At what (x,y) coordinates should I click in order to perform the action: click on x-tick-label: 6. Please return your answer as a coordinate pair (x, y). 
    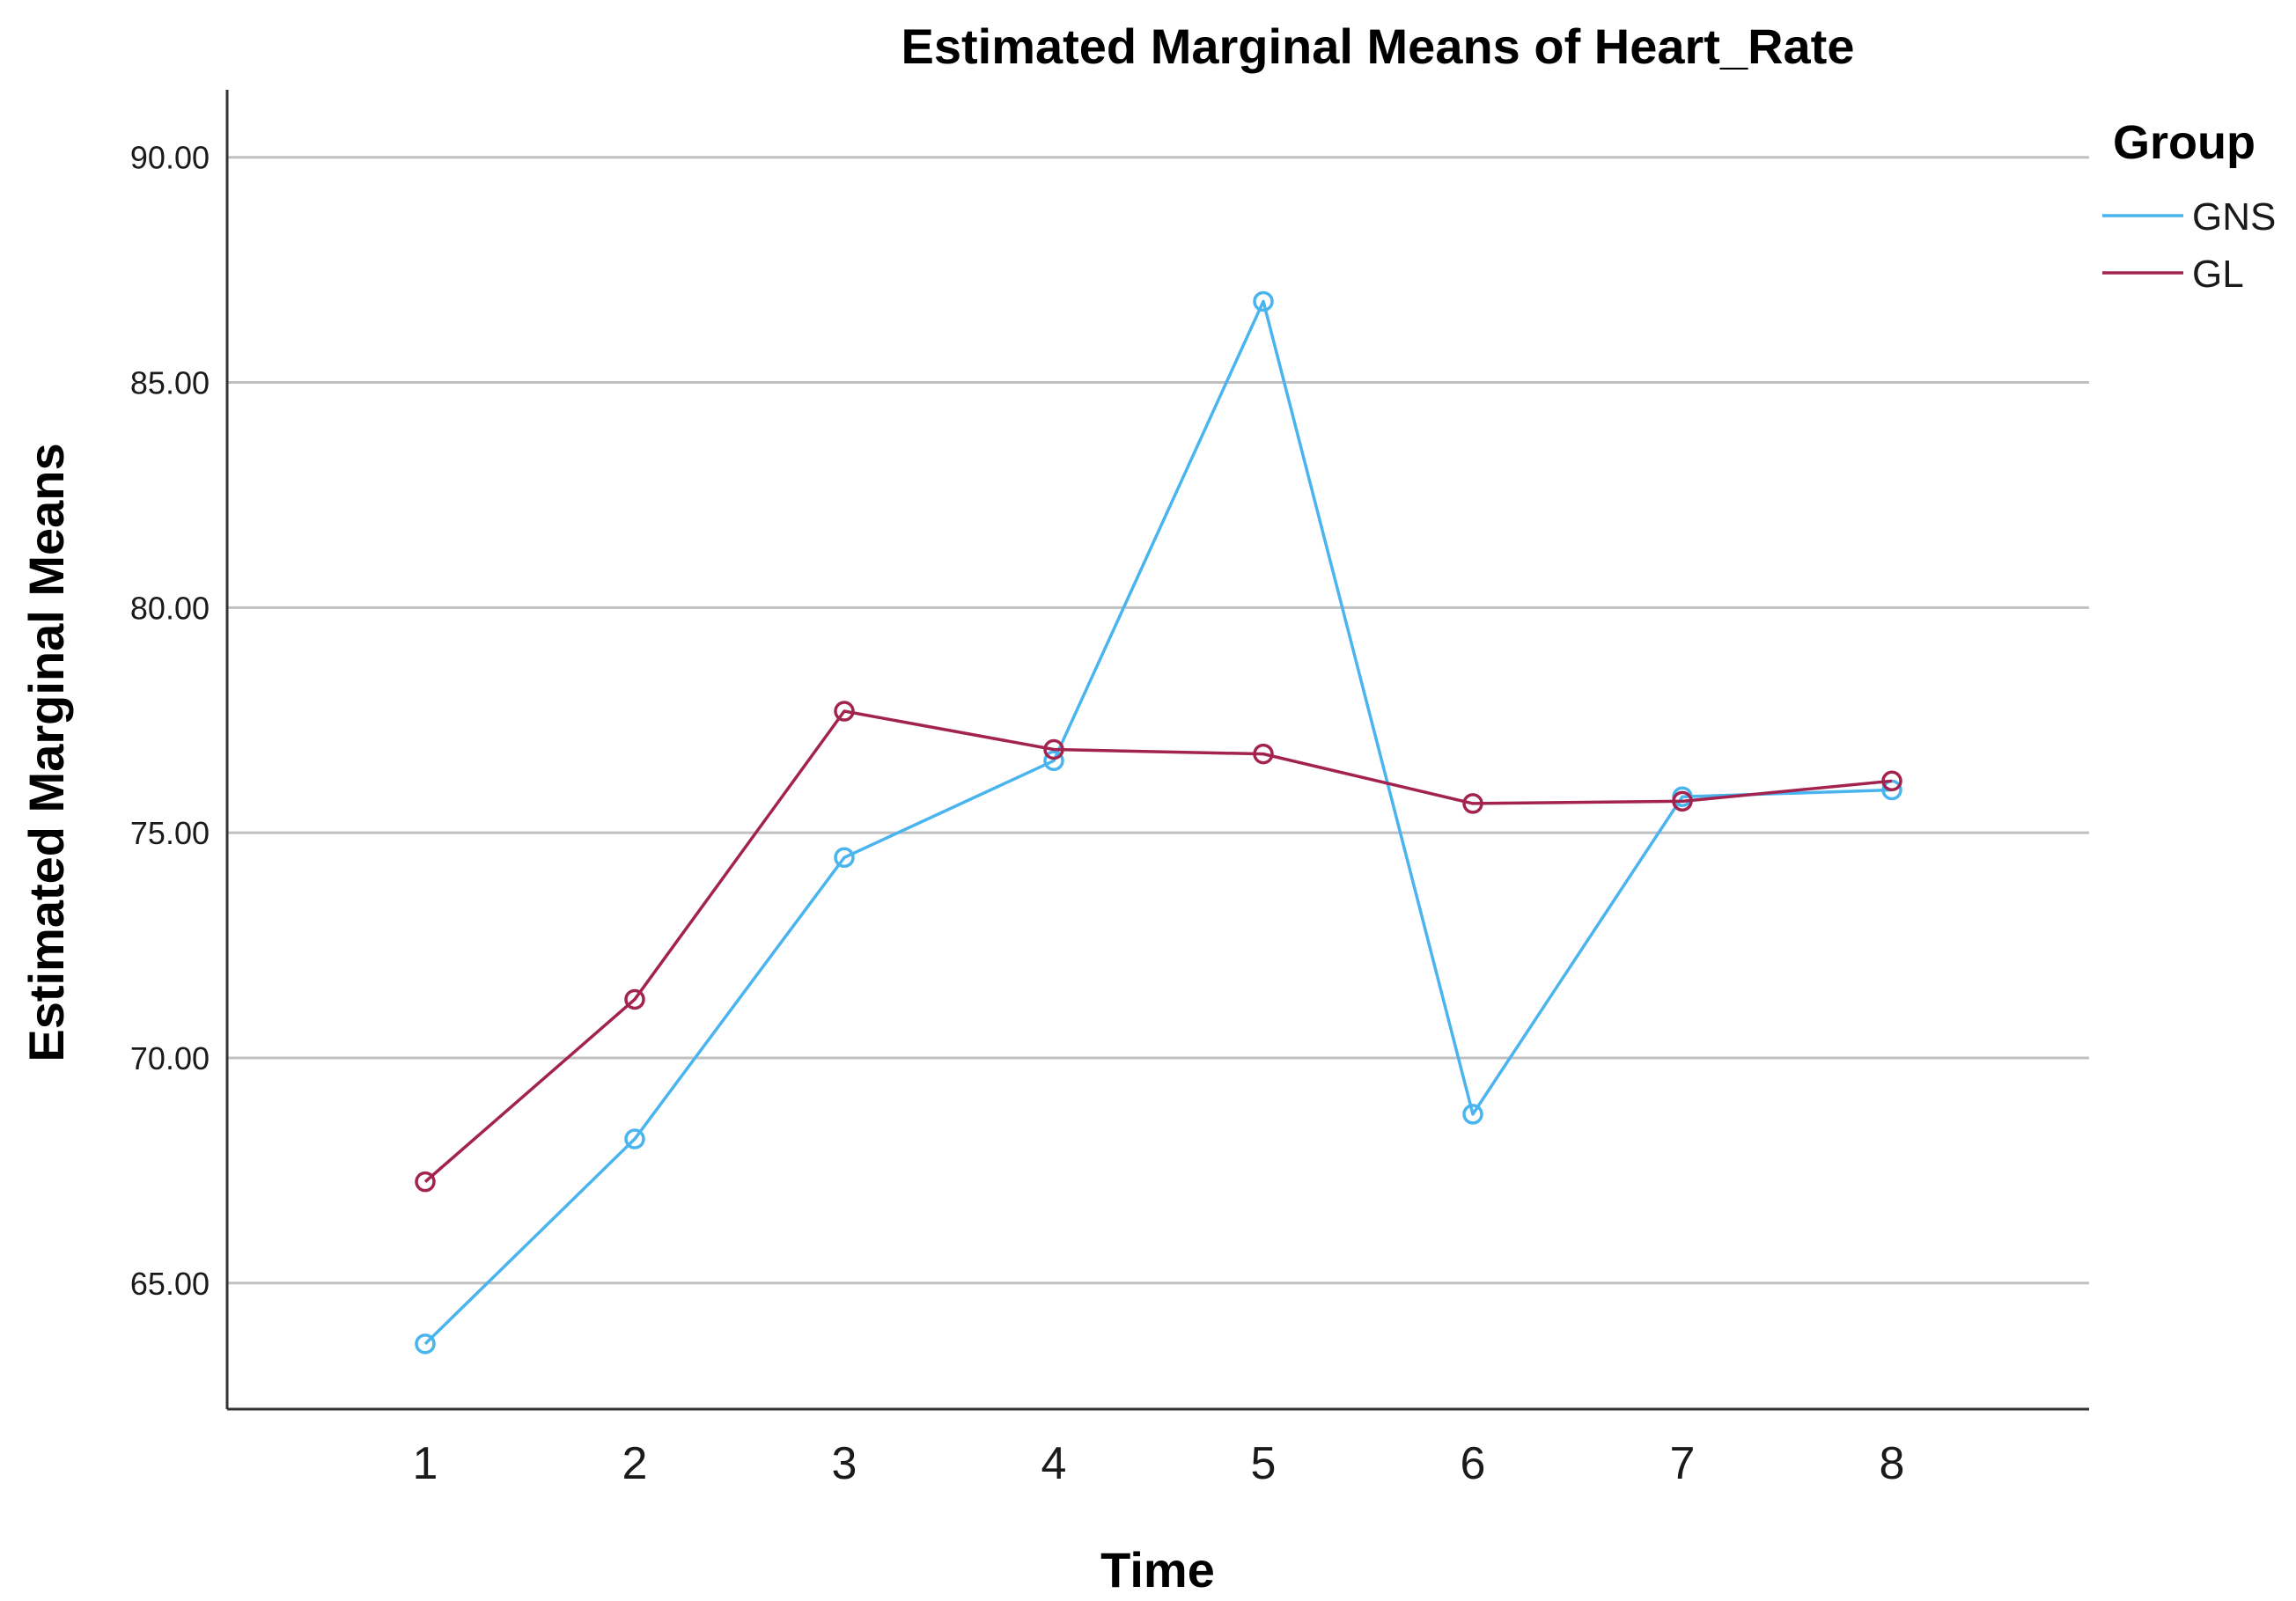
    Looking at the image, I should click on (1473, 1463).